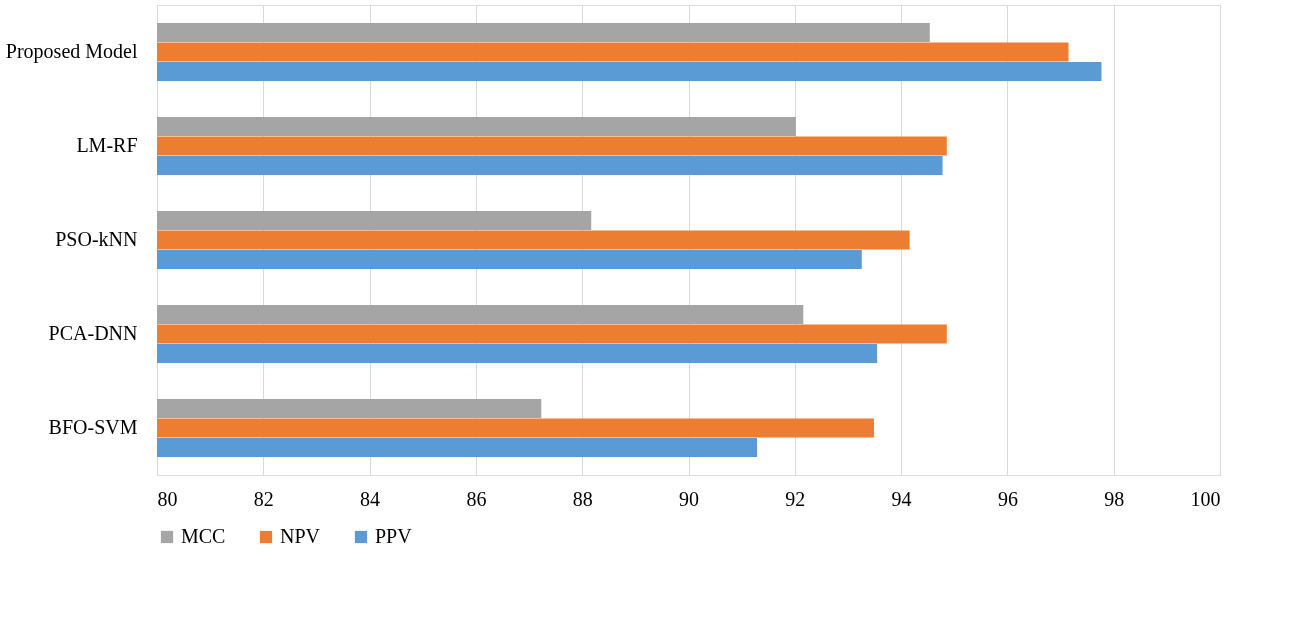 This screenshot has width=1314, height=639. What do you see at coordinates (1114, 498) in the screenshot?
I see `x-tick-label: 98` at bounding box center [1114, 498].